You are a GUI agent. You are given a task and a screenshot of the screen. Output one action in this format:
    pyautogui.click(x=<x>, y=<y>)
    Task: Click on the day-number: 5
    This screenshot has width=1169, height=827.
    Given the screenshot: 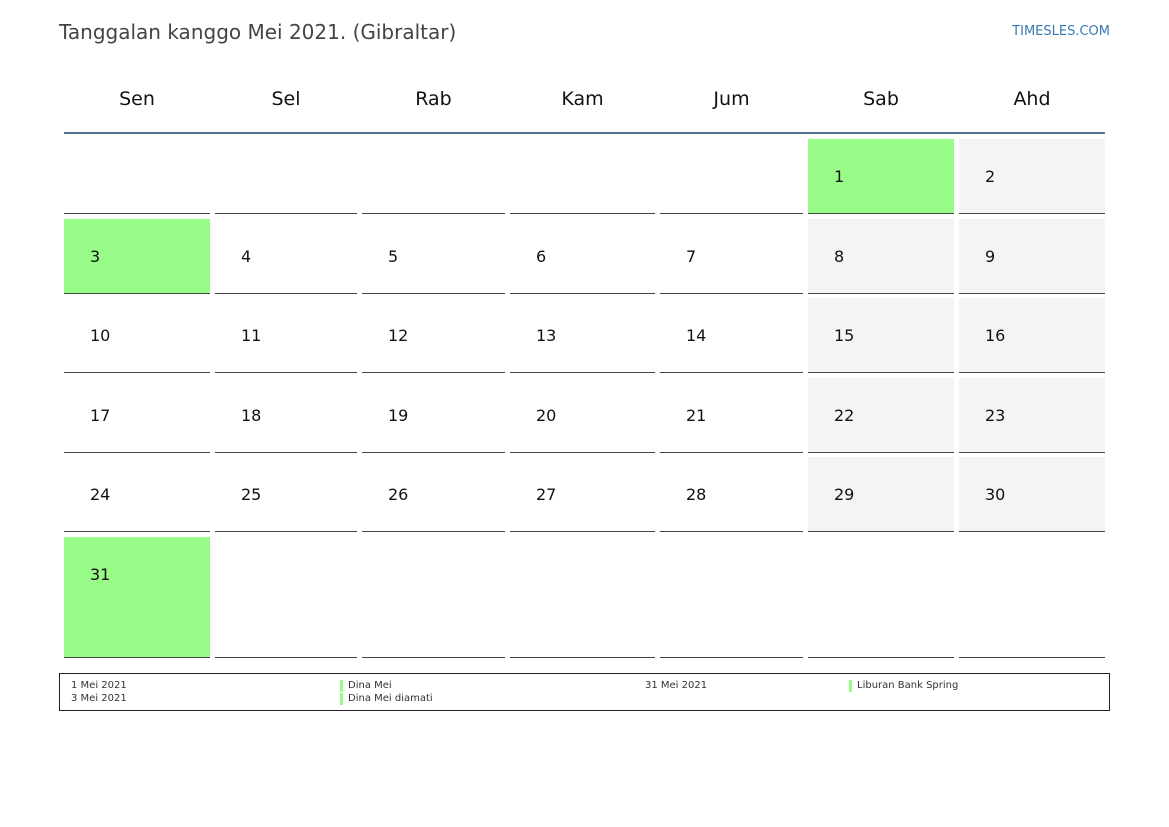 What is the action you would take?
    pyautogui.click(x=393, y=256)
    